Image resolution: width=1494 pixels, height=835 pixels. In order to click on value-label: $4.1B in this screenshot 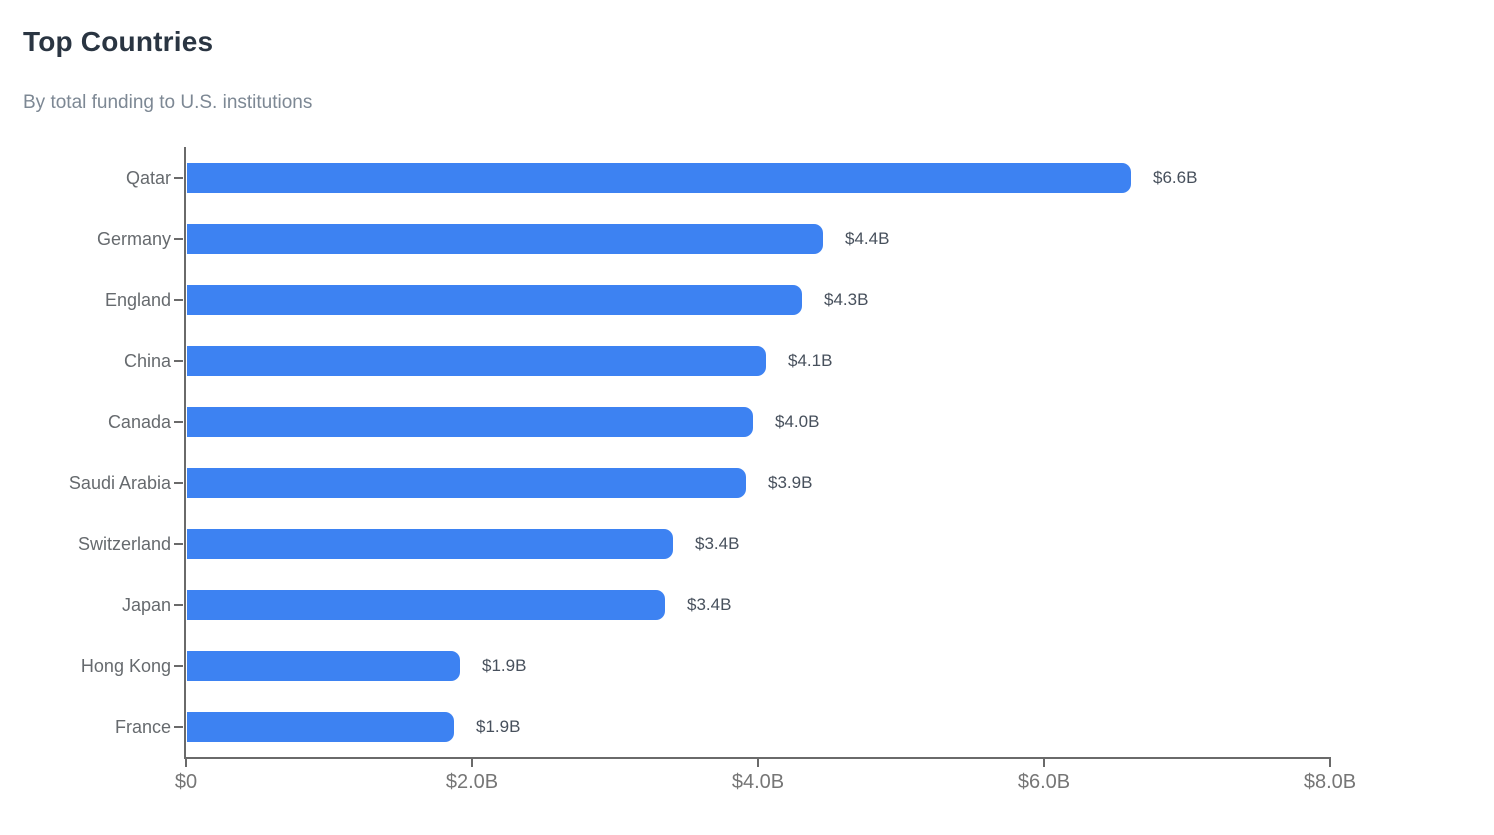, I will do `click(810, 360)`.